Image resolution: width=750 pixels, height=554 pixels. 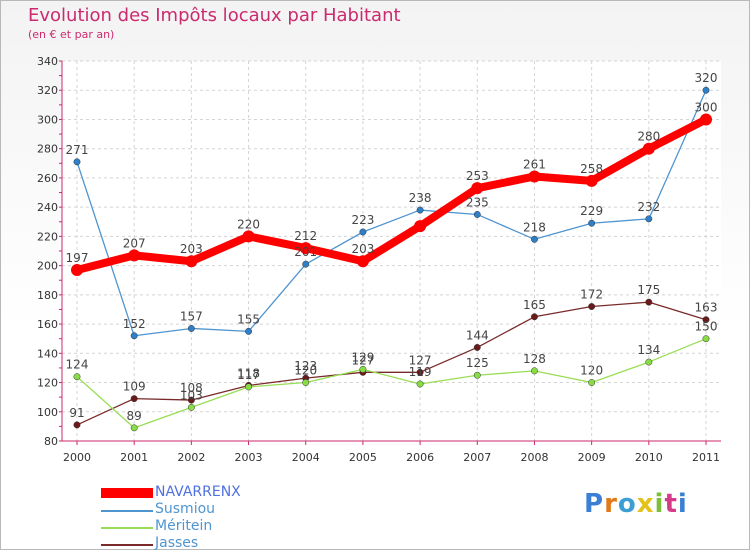 What do you see at coordinates (591, 295) in the screenshot?
I see `data-label: 172` at bounding box center [591, 295].